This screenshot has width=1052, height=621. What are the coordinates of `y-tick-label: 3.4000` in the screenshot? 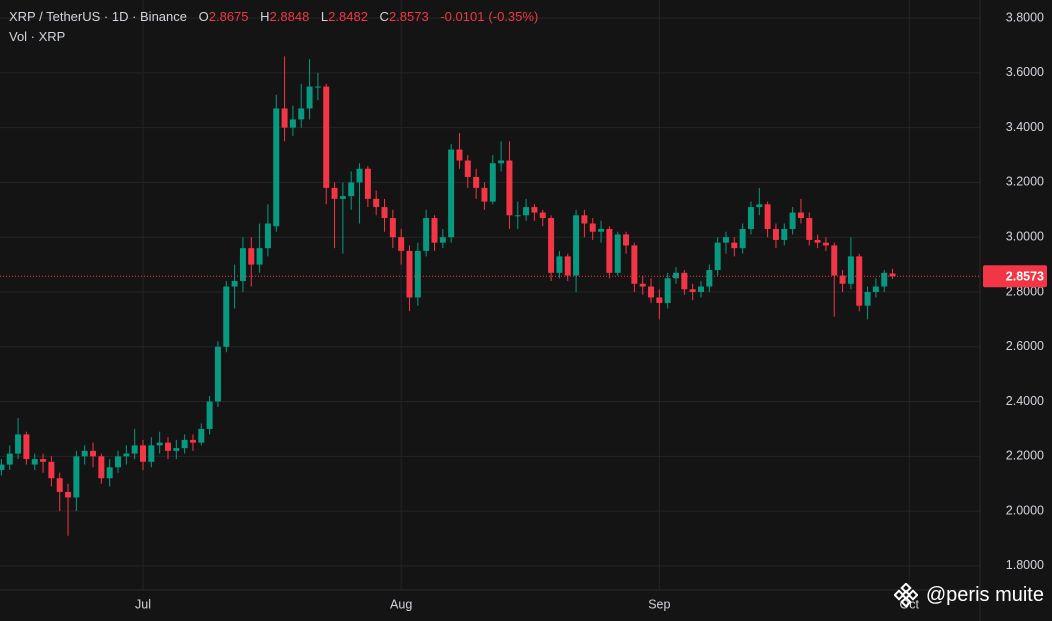 It's located at (1025, 127).